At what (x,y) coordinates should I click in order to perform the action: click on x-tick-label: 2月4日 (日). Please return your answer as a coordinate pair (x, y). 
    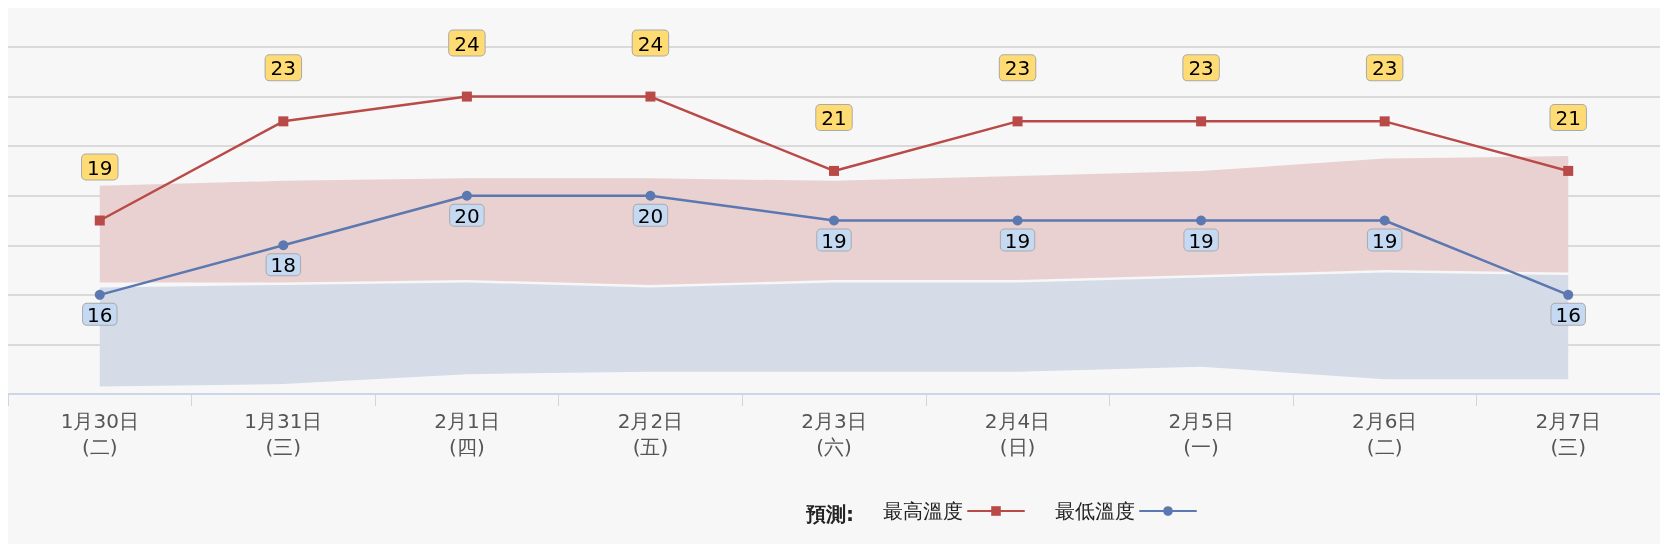
    Looking at the image, I should click on (1017, 434).